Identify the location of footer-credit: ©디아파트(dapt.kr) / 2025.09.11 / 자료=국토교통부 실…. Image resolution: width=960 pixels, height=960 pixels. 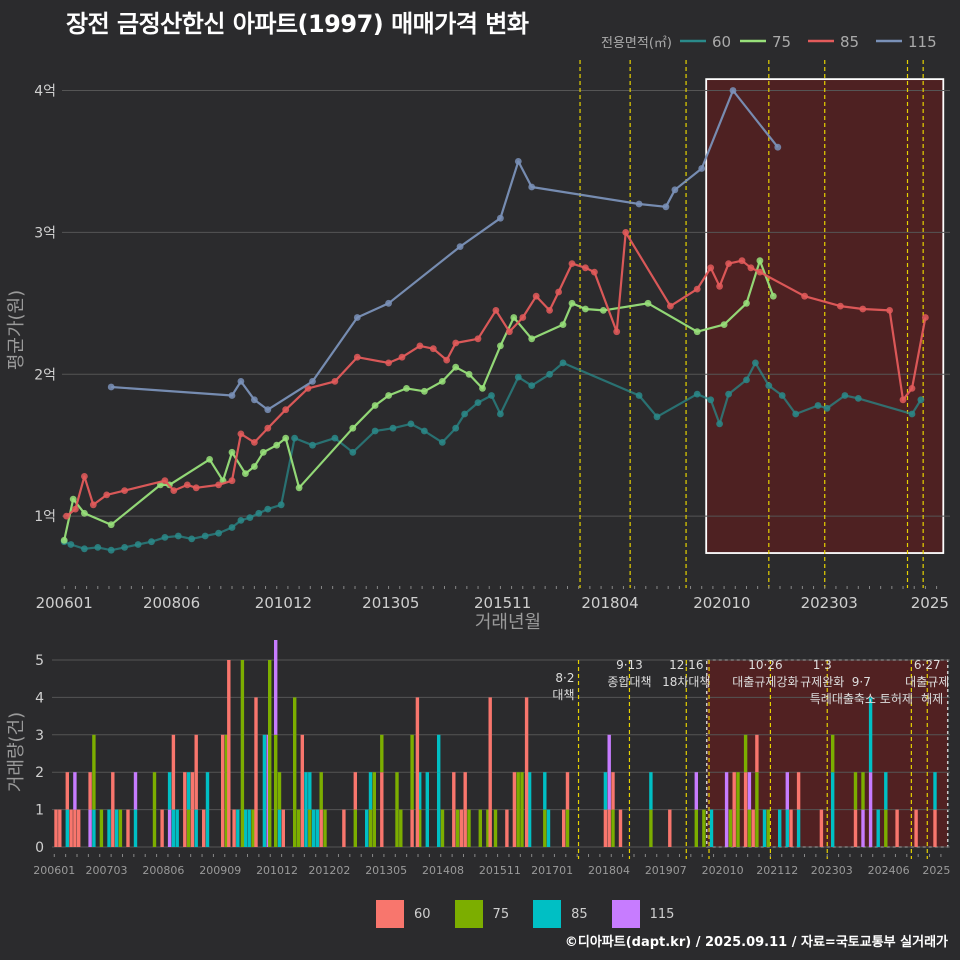
(756, 942).